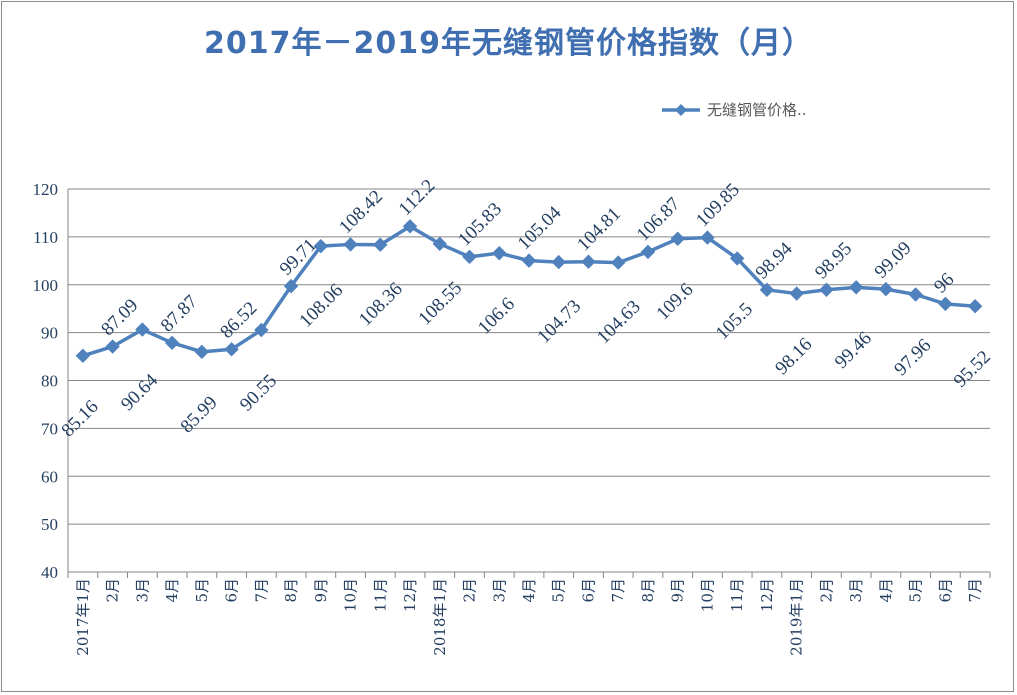  What do you see at coordinates (417, 197) in the screenshot?
I see `data-label-11: 112.2` at bounding box center [417, 197].